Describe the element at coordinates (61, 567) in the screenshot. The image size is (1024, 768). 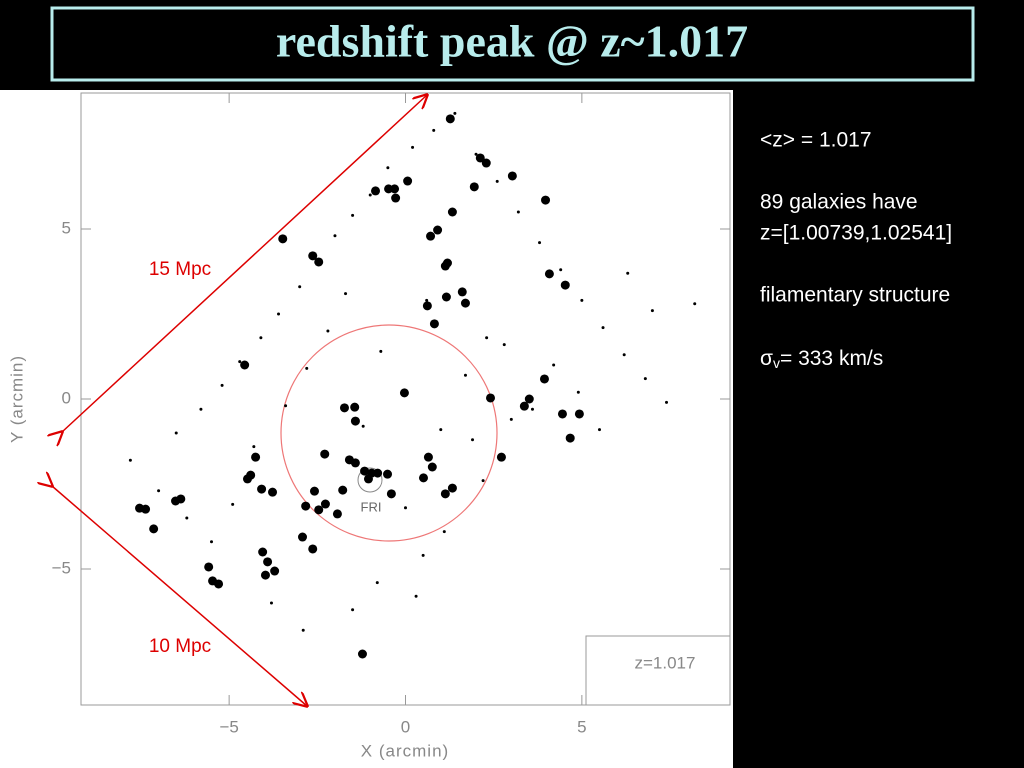
I see `y-tick-label: −5` at that location.